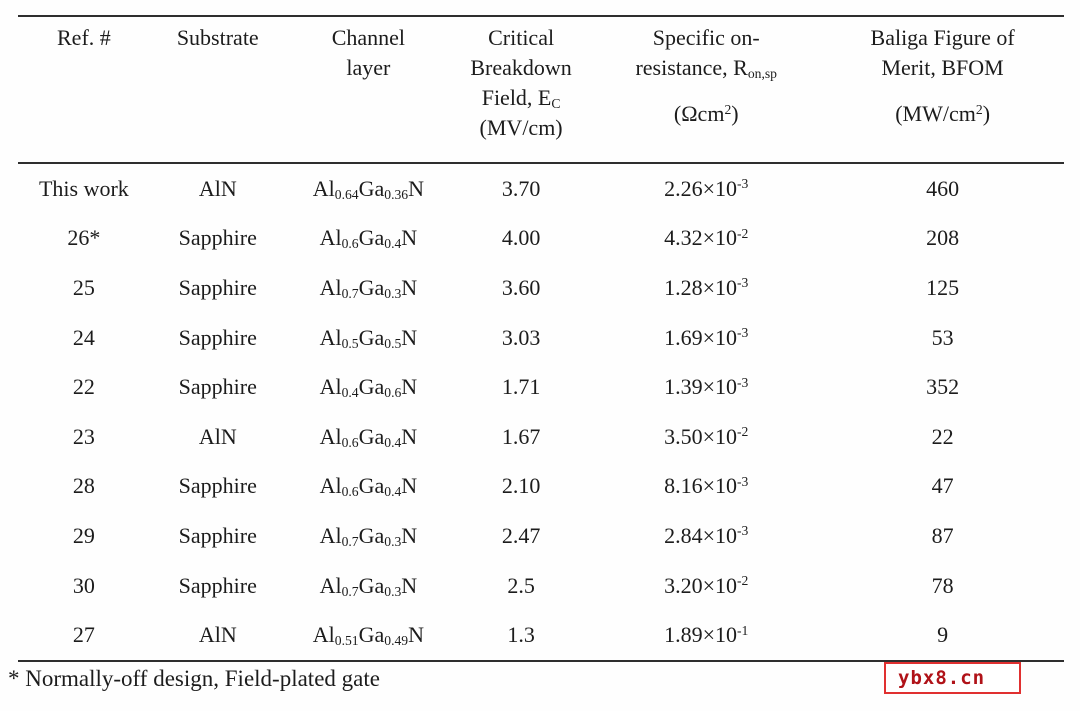 The image size is (1080, 711). Describe the element at coordinates (83, 337) in the screenshot. I see `table-cell: 24` at that location.